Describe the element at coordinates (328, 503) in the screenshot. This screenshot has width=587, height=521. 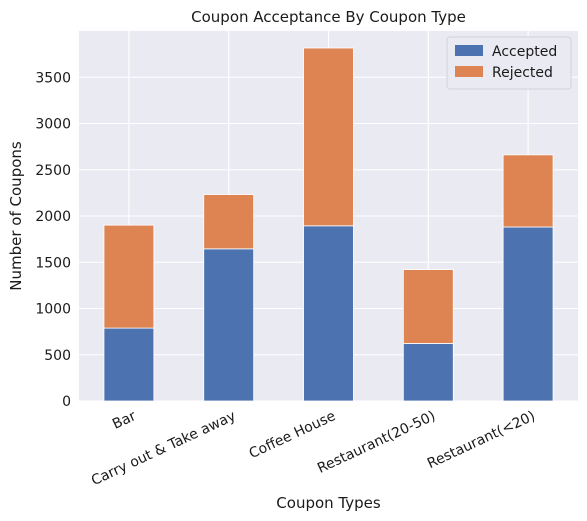
I see `x-axis-label: Coupon Types` at that location.